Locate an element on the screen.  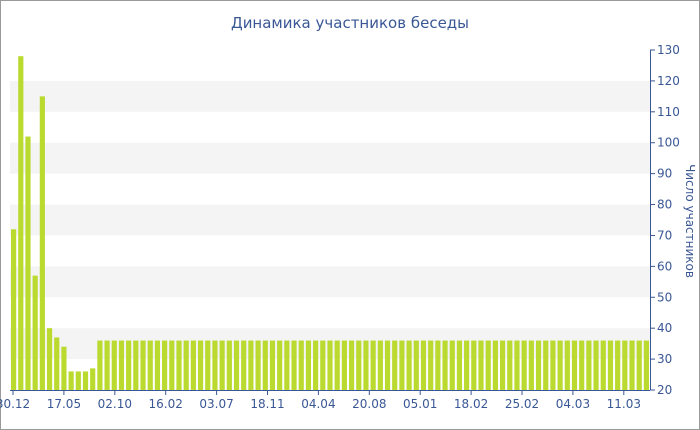
x-tick-label: 11.03 is located at coordinates (624, 404).